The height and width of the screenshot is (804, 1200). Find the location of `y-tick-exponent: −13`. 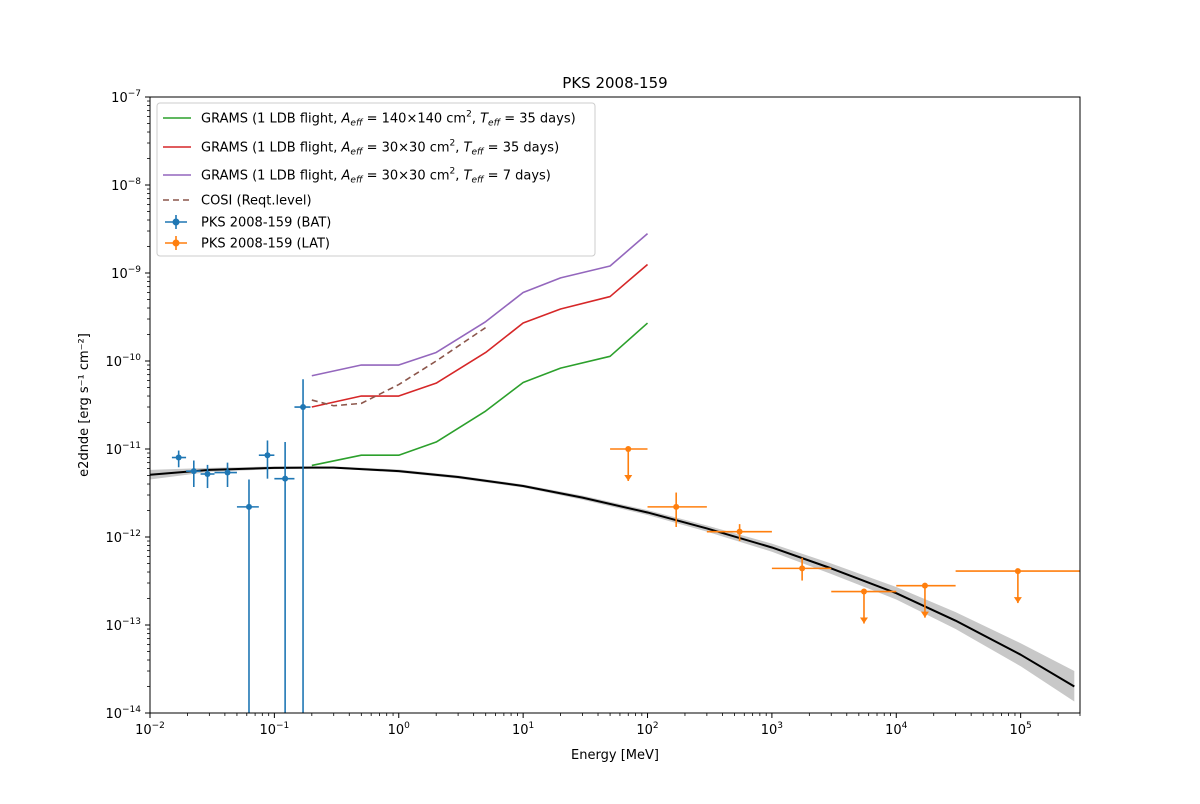

y-tick-exponent: −13 is located at coordinates (131, 622).